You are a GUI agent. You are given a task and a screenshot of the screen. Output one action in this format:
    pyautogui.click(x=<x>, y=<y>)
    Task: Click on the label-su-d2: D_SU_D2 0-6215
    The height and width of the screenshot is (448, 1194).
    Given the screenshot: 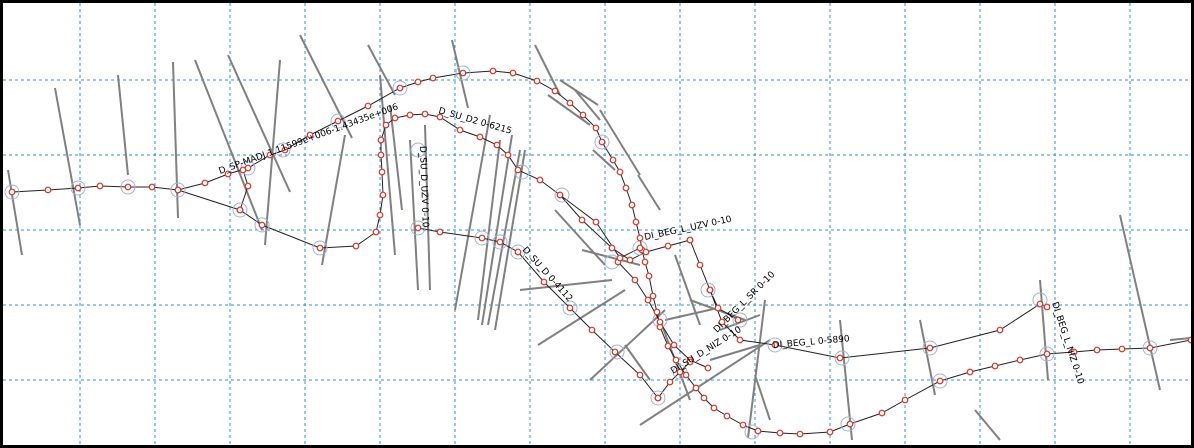 What is the action you would take?
    pyautogui.click(x=474, y=121)
    